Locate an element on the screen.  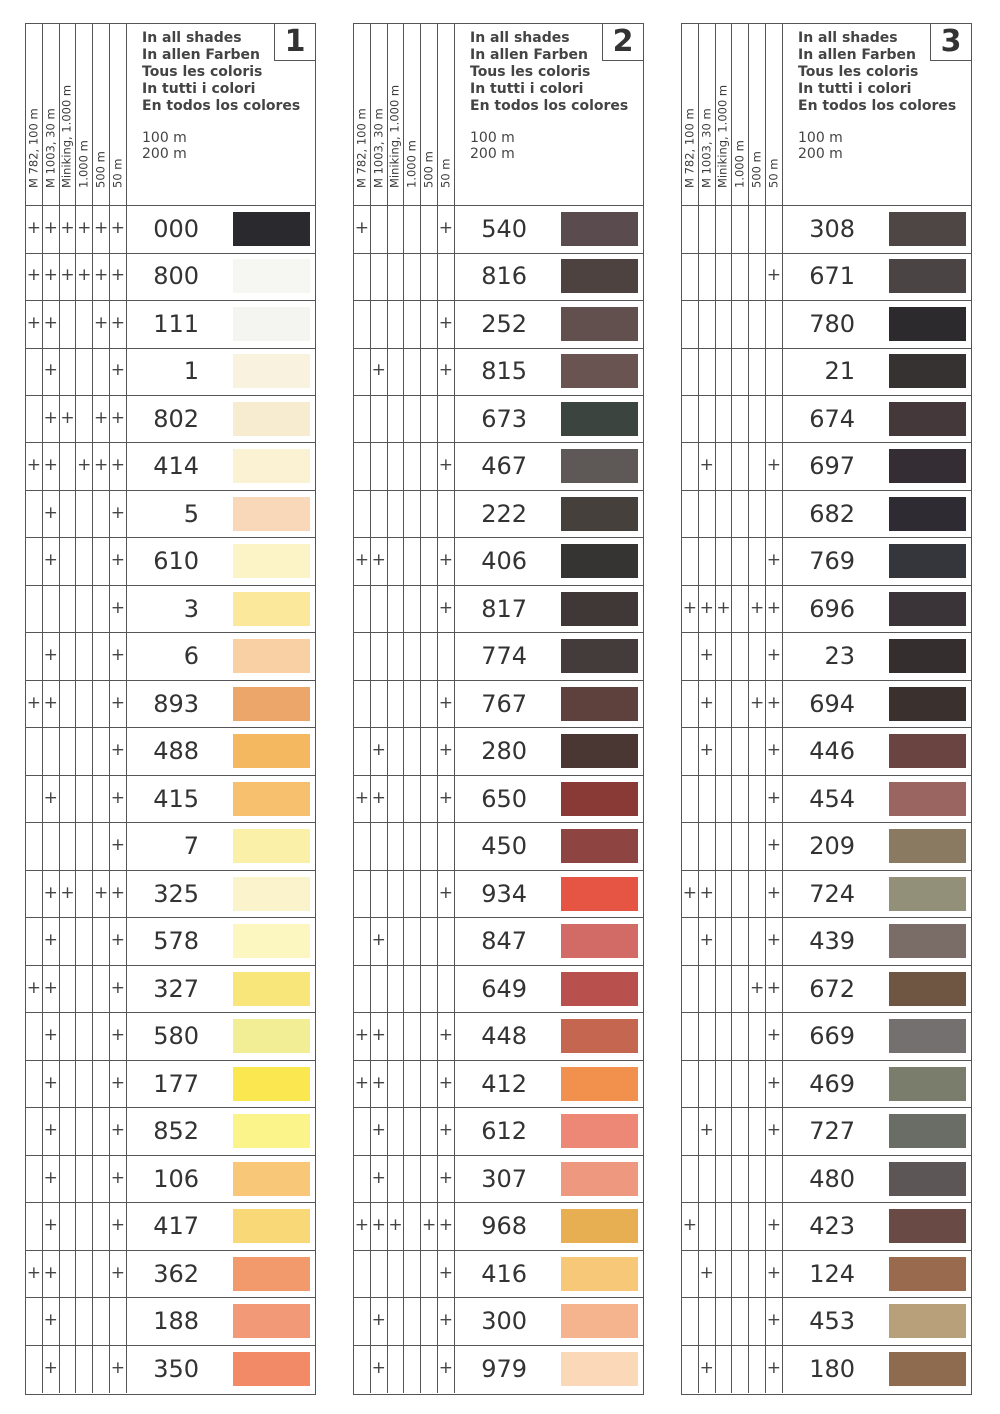
column-header-label: 50 m is located at coordinates (773, 173).